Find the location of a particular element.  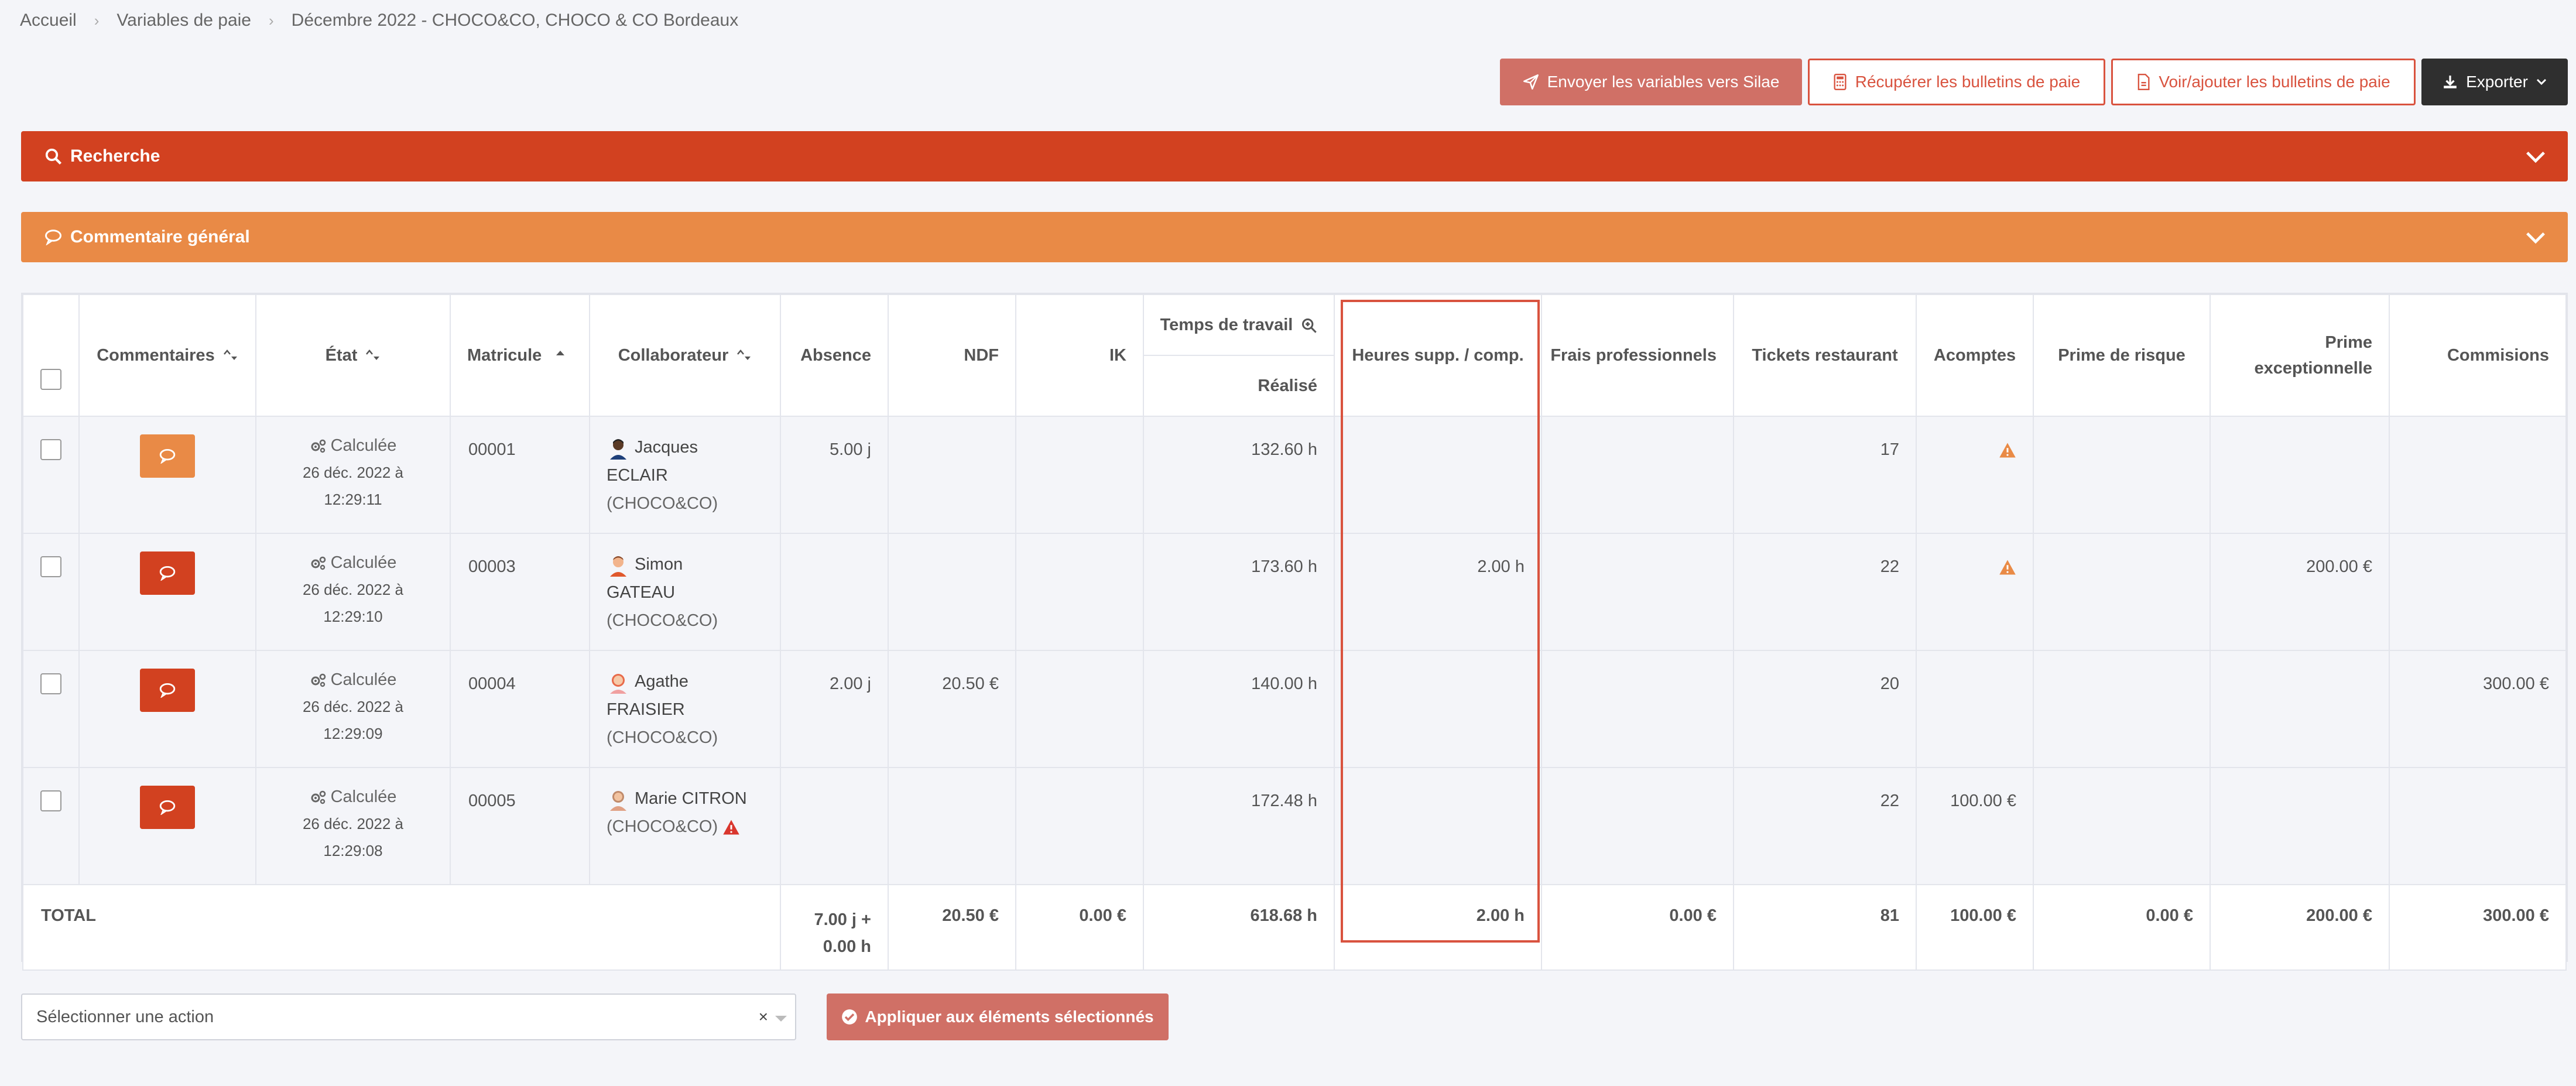

header-commentaires-label: Commentaires is located at coordinates (156, 355).